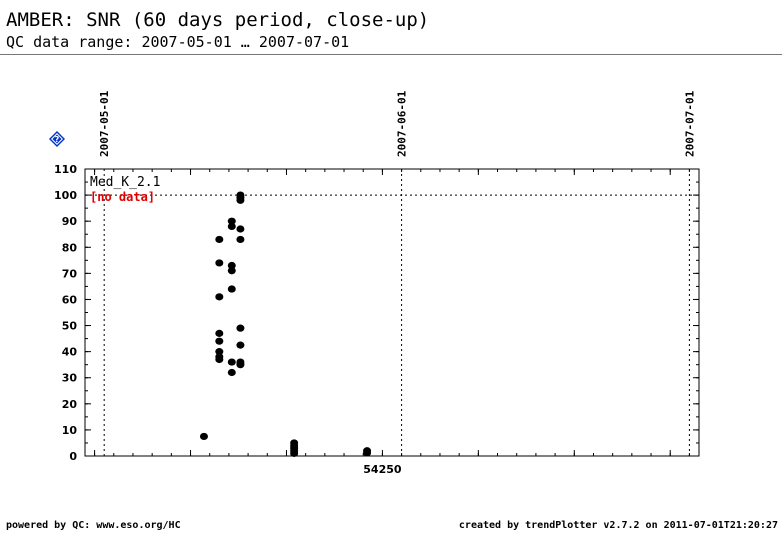 The width and height of the screenshot is (782, 542). What do you see at coordinates (689, 123) in the screenshot?
I see `date-marker-label: 2007-07-01` at bounding box center [689, 123].